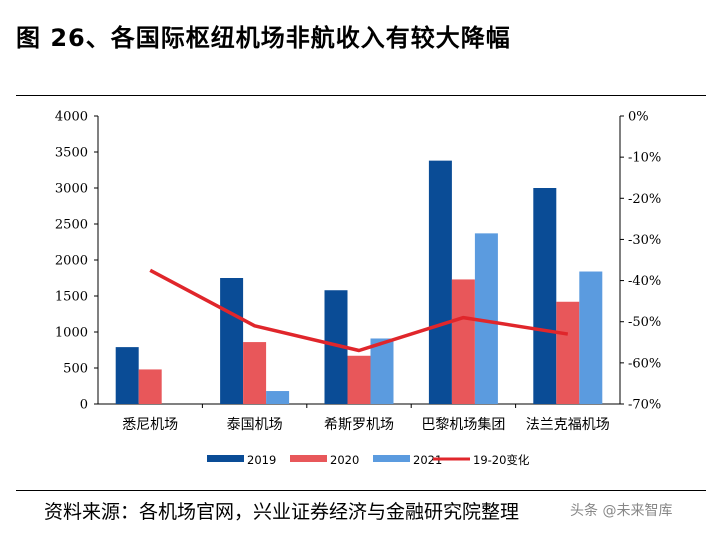 This screenshot has height=541, width=719. I want to click on x-category-label: 法兰克福机场, so click(568, 425).